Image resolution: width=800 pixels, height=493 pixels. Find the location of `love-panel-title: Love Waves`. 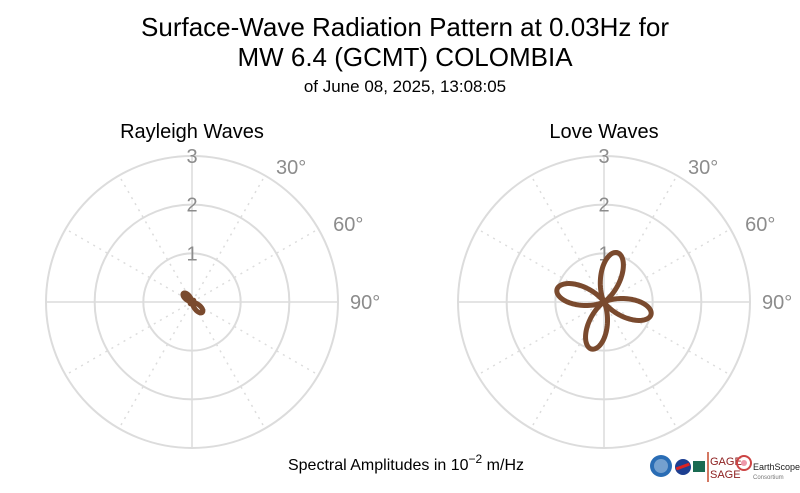

love-panel-title: Love Waves is located at coordinates (603, 132).